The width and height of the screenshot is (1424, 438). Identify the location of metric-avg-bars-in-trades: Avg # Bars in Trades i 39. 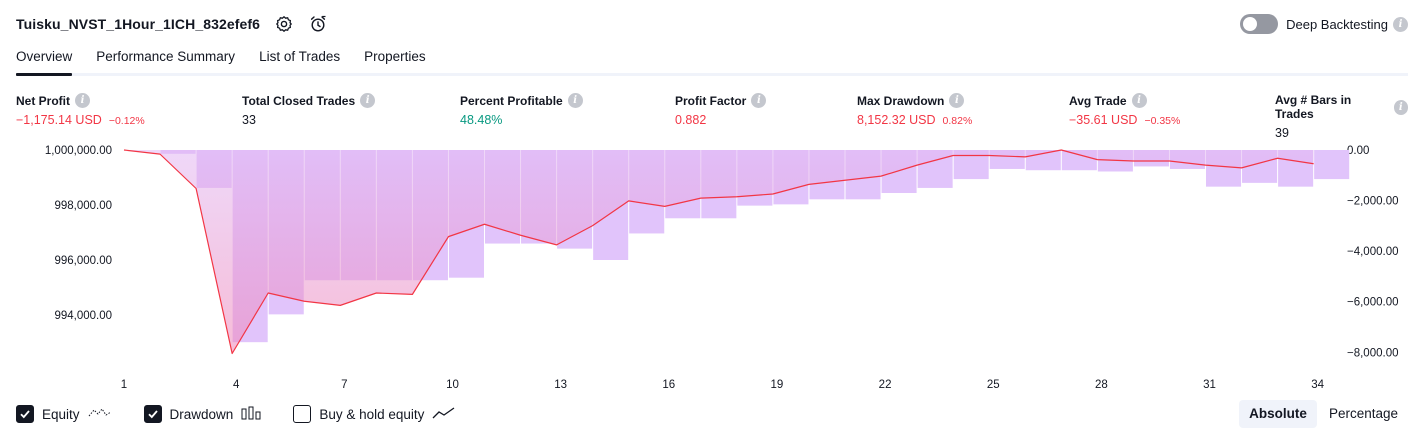
(1341, 116).